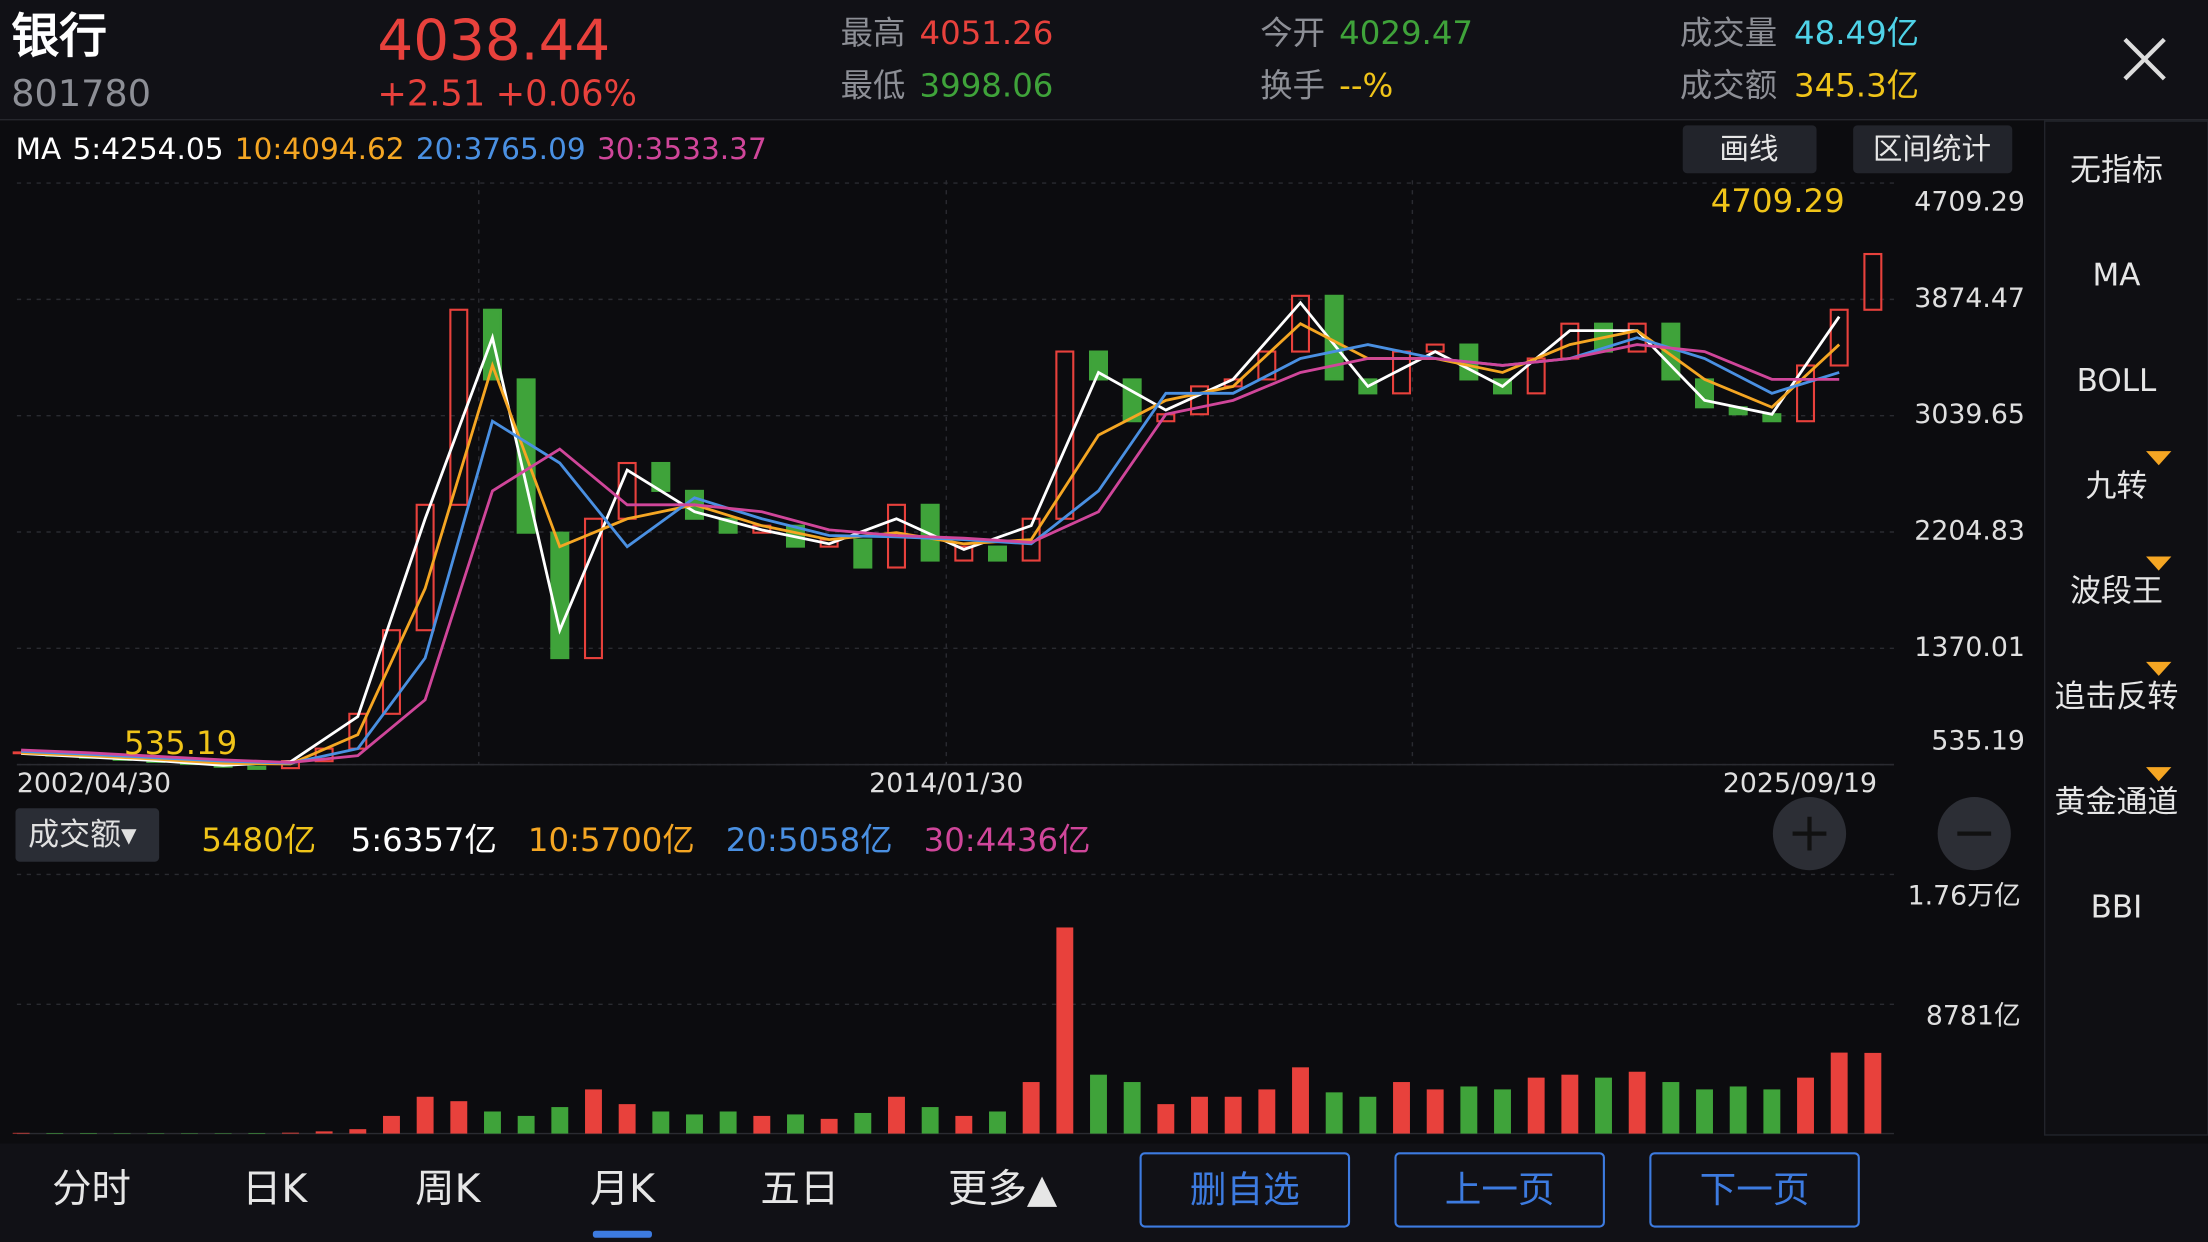 Image resolution: width=2208 pixels, height=1242 pixels. What do you see at coordinates (1104, 1192) in the screenshot?
I see `bottom-bar` at bounding box center [1104, 1192].